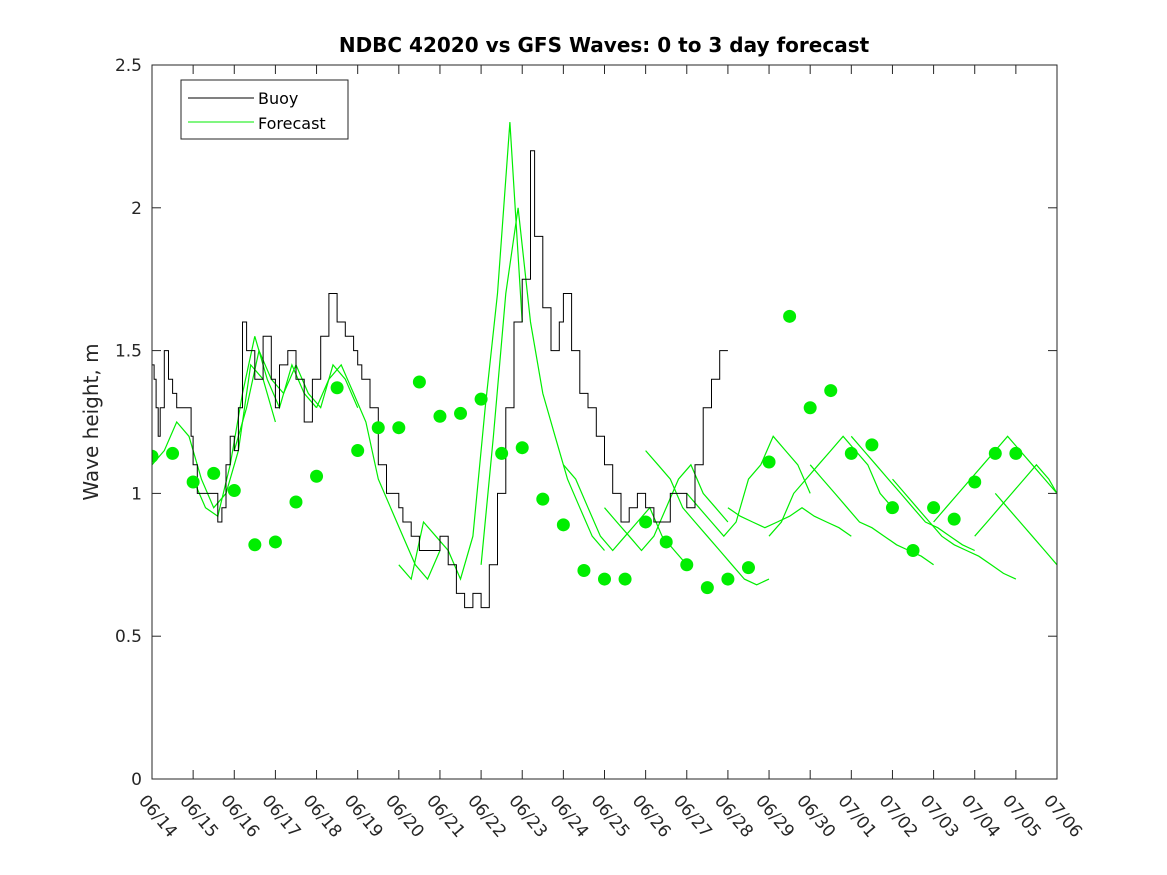 The image size is (1167, 875). What do you see at coordinates (278, 98) in the screenshot?
I see `legend-buoy-label: Buoy` at bounding box center [278, 98].